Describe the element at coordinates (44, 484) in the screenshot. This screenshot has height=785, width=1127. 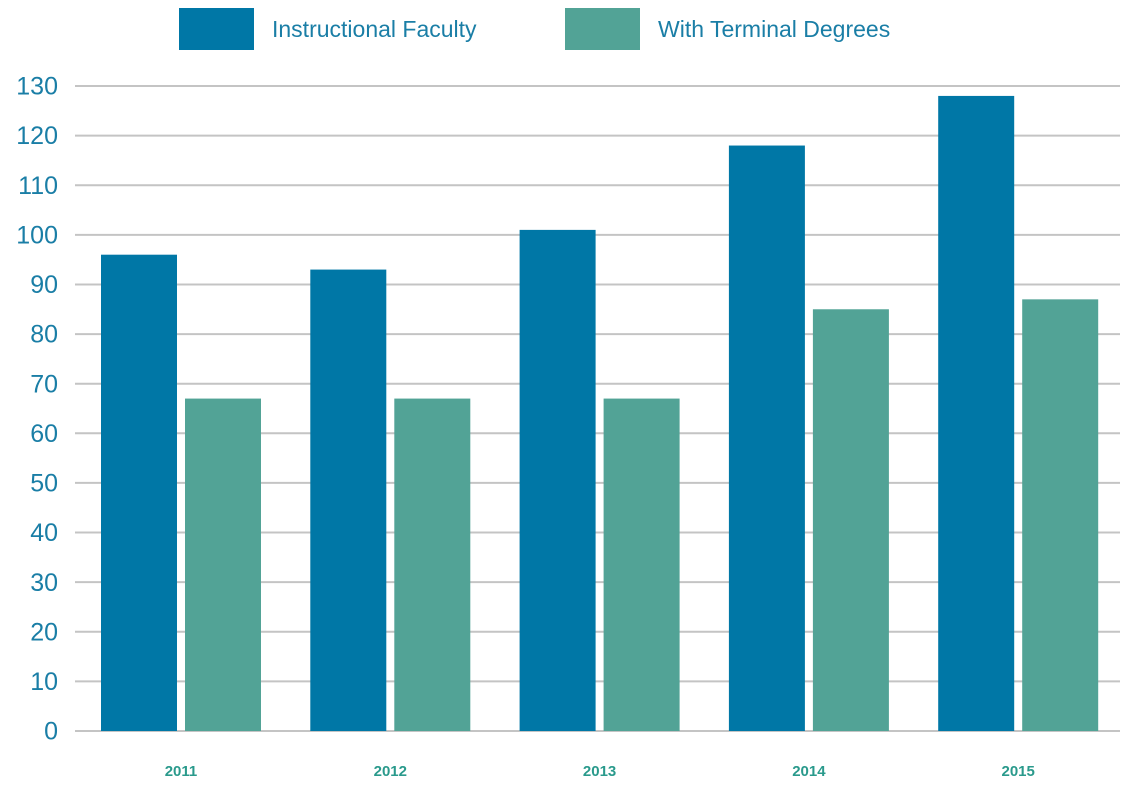
I see `y-tick-label: 50` at that location.